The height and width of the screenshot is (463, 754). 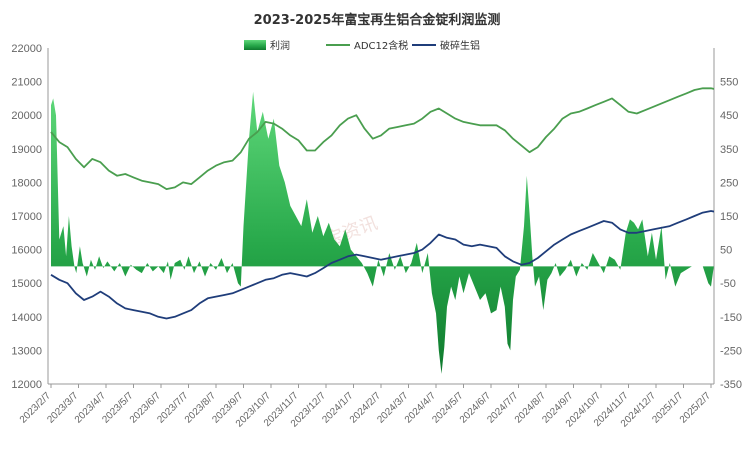 I want to click on legend: 利润 ADC12含税 破碎生铝, so click(x=362, y=45).